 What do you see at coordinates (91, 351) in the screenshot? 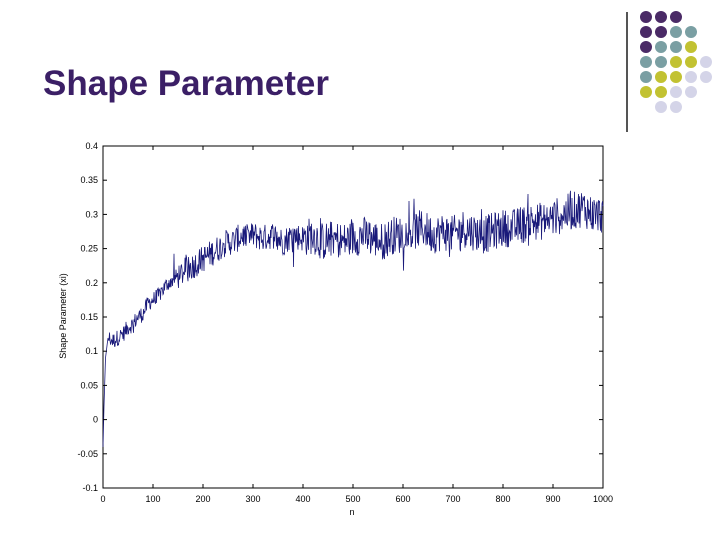
I see `y-tick-label: 0.1` at bounding box center [91, 351].